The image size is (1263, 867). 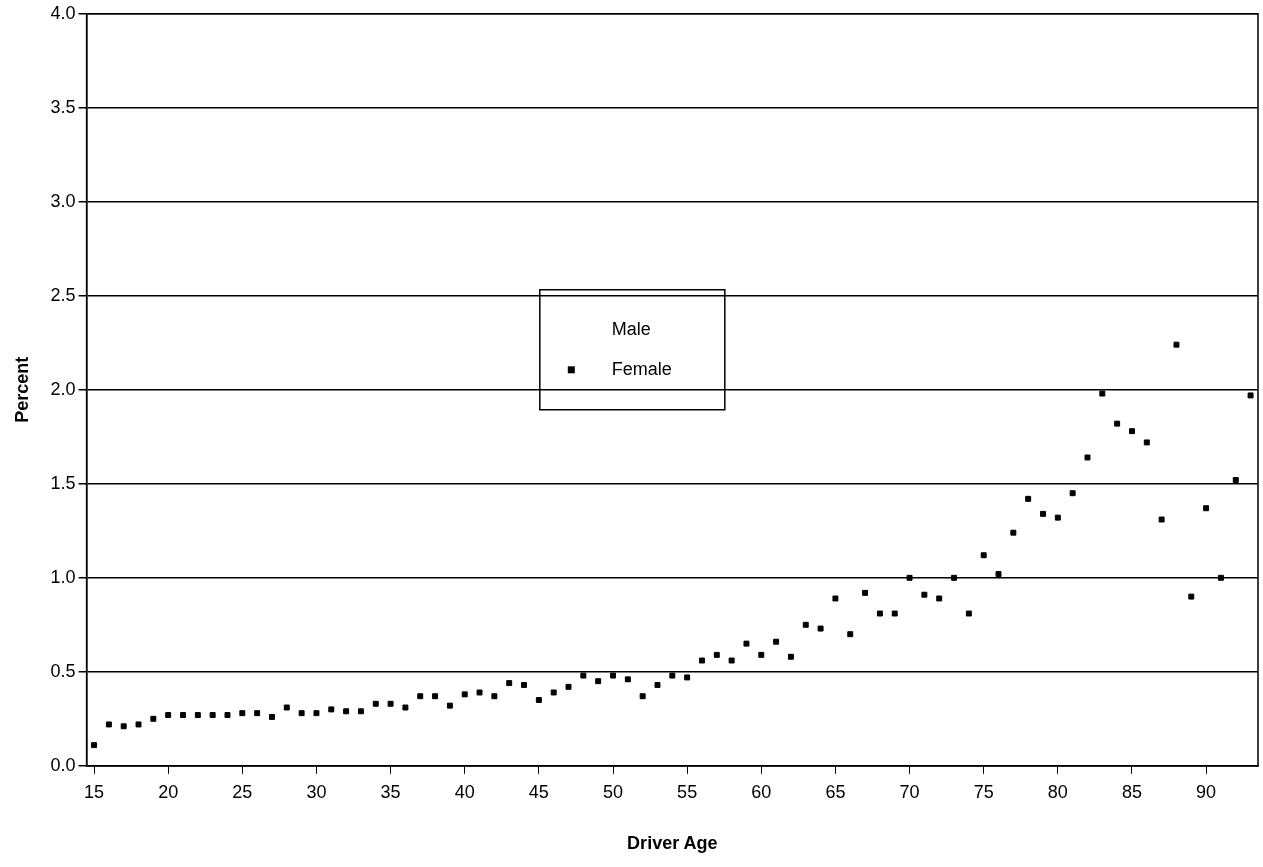 What do you see at coordinates (63, 200) in the screenshot?
I see `y-tick-label: 3.0` at bounding box center [63, 200].